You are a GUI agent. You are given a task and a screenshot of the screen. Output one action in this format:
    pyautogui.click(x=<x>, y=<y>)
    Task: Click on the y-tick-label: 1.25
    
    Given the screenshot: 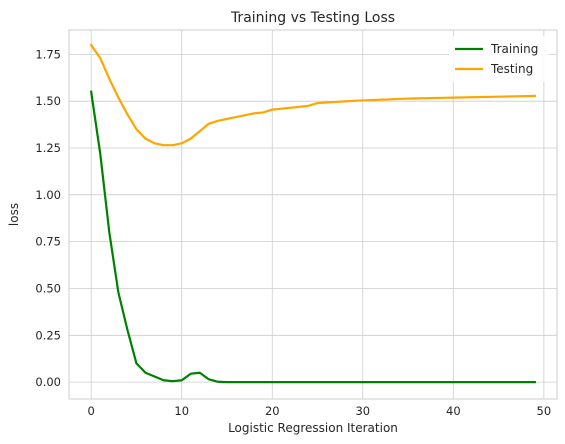 What is the action you would take?
    pyautogui.click(x=48, y=148)
    